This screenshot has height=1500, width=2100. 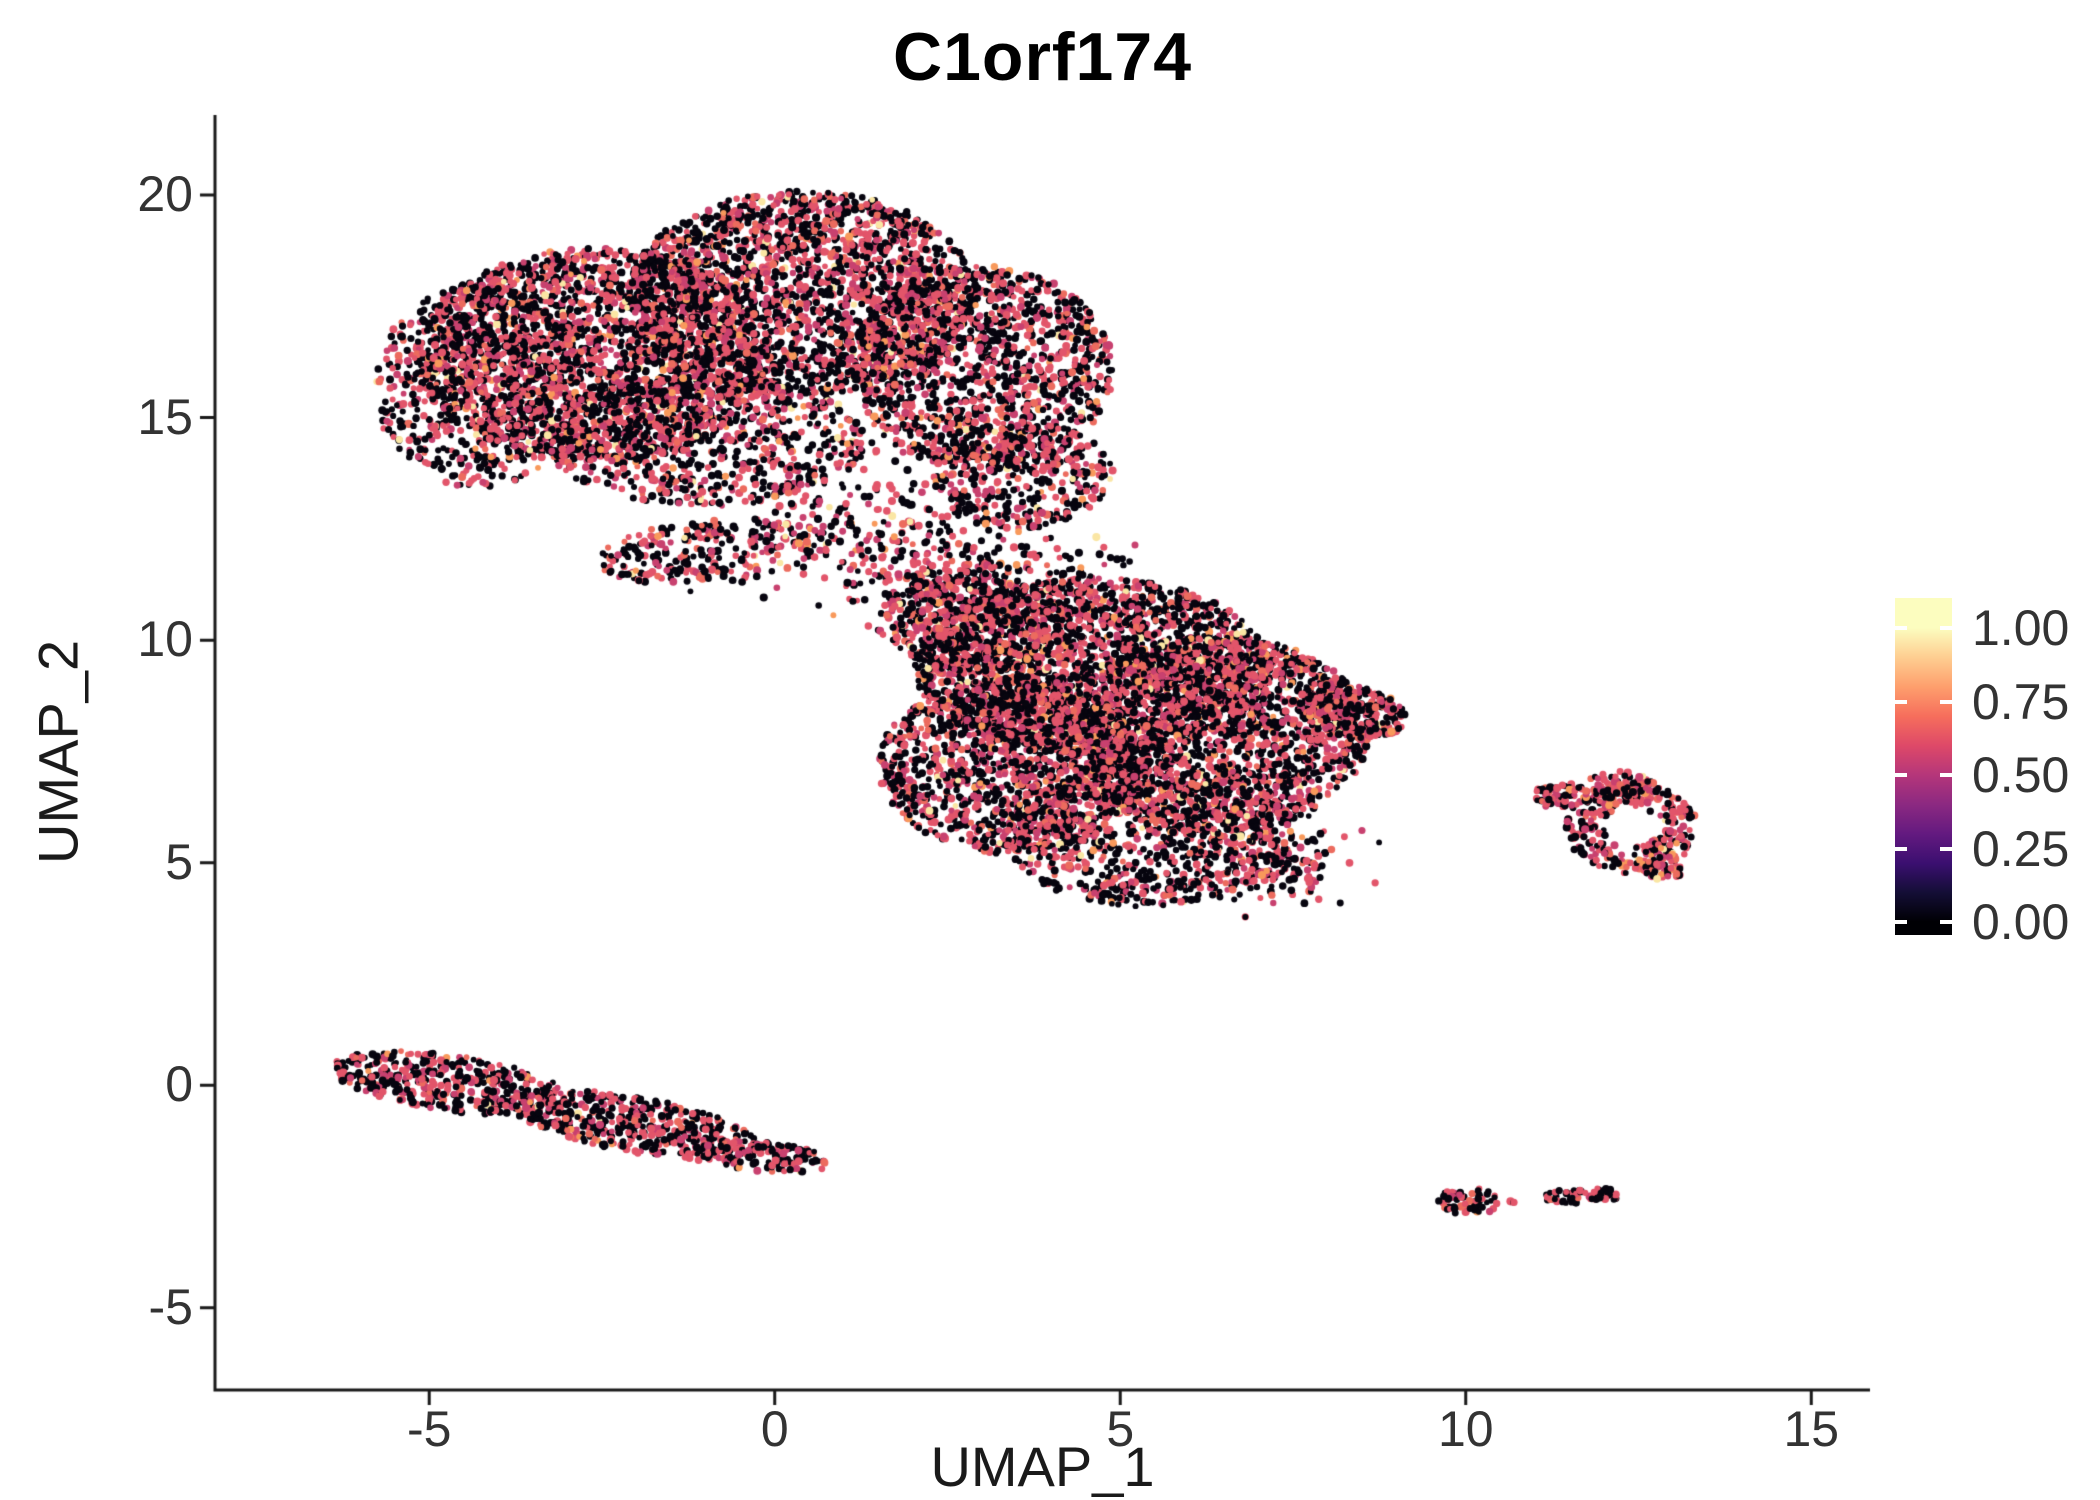 What do you see at coordinates (165, 416) in the screenshot?
I see `y-tick-label: 15` at bounding box center [165, 416].